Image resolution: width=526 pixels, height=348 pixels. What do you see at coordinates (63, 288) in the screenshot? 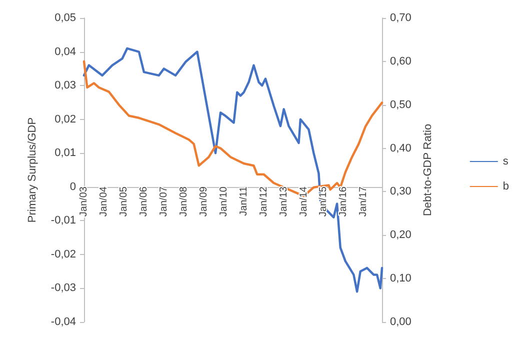
I see `y-tick-label: -0,03` at bounding box center [63, 288].